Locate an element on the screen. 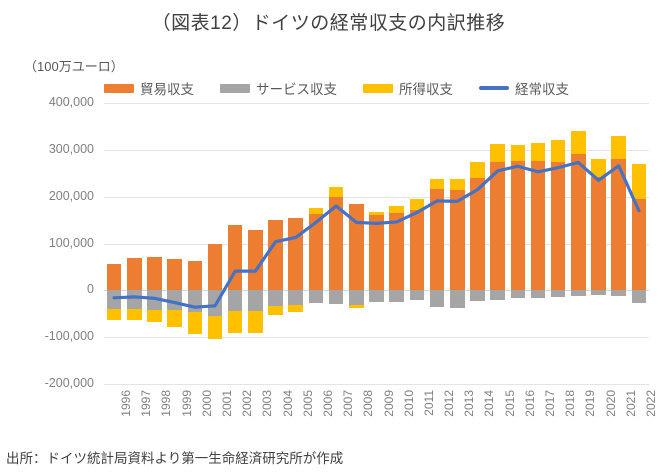 This screenshot has width=657, height=474. x-axis-tick-label: 2009 is located at coordinates (388, 403).